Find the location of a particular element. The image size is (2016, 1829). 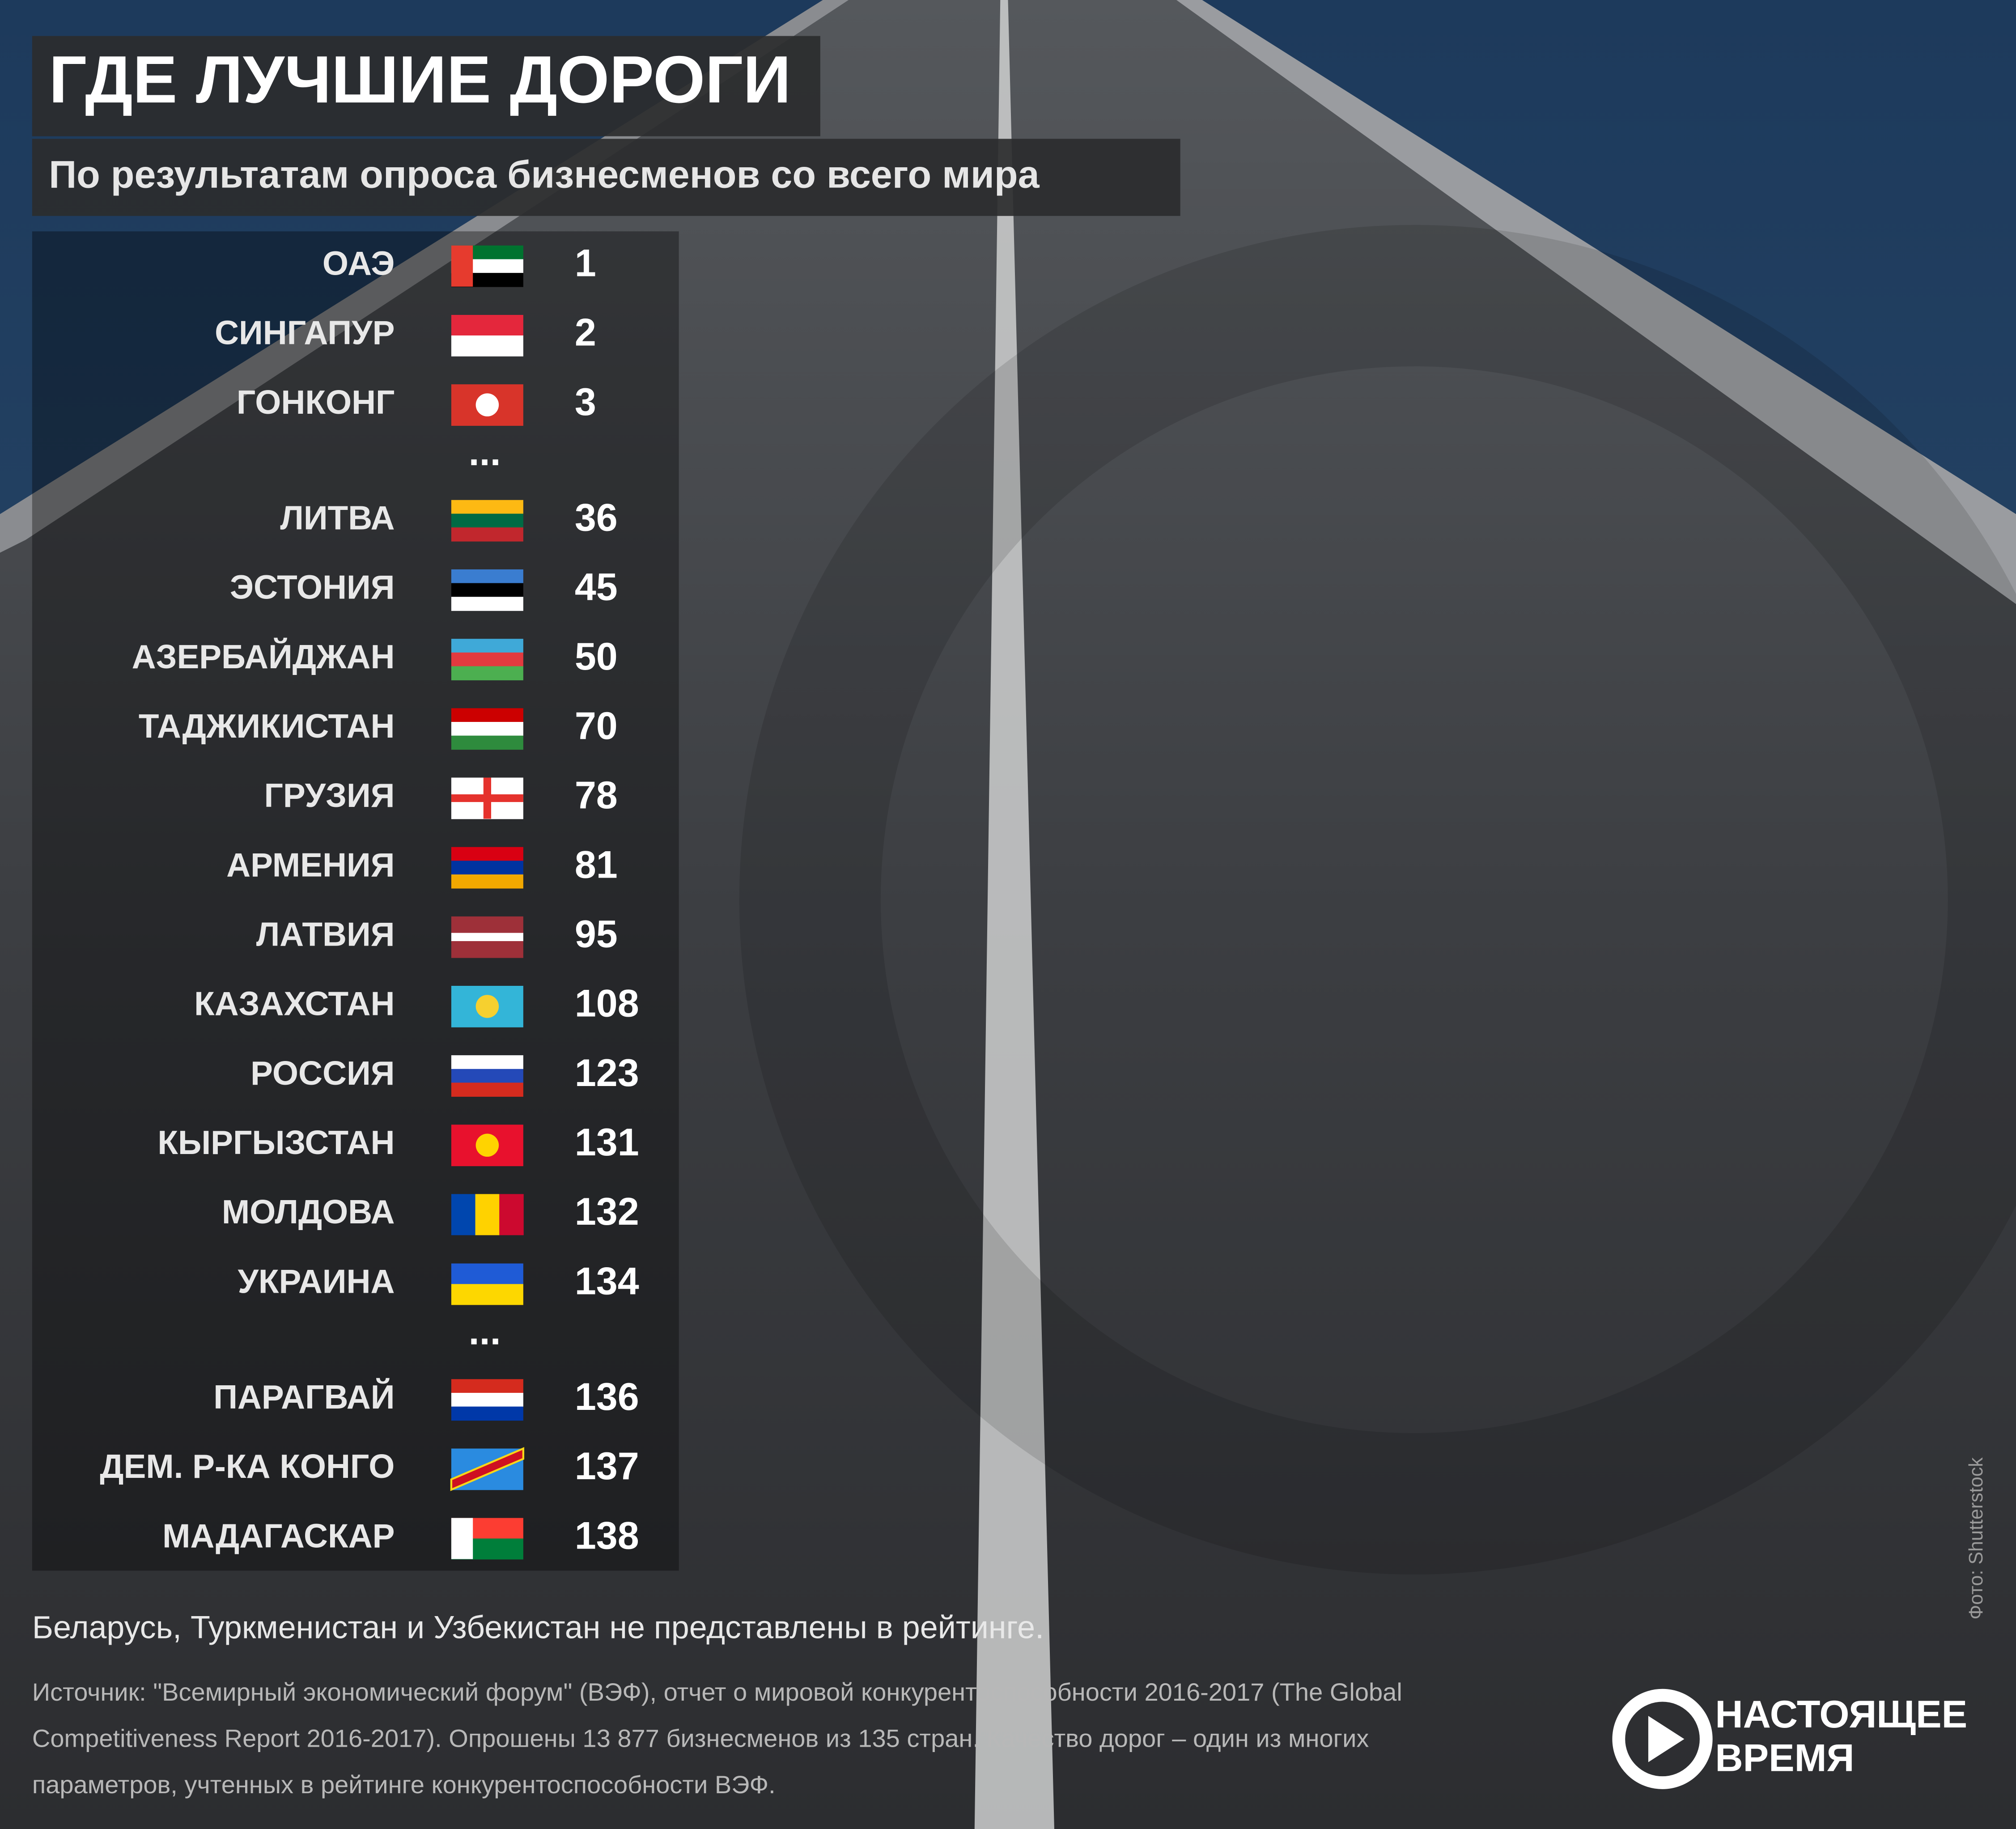

rank: 3 is located at coordinates (585, 402).